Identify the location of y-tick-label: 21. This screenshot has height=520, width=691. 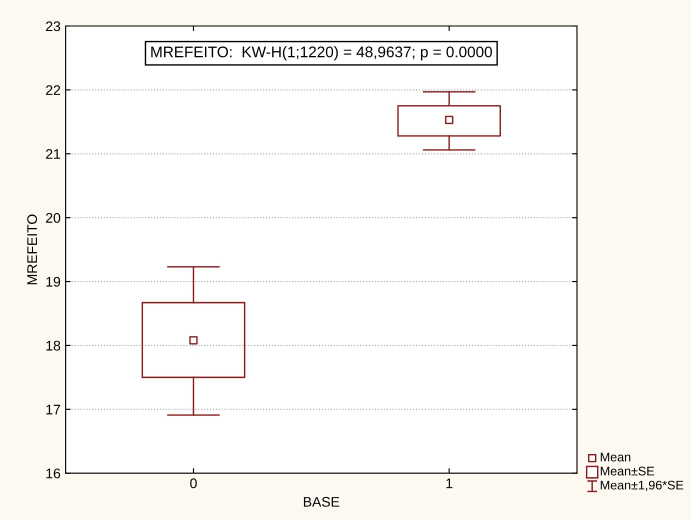
(53, 154).